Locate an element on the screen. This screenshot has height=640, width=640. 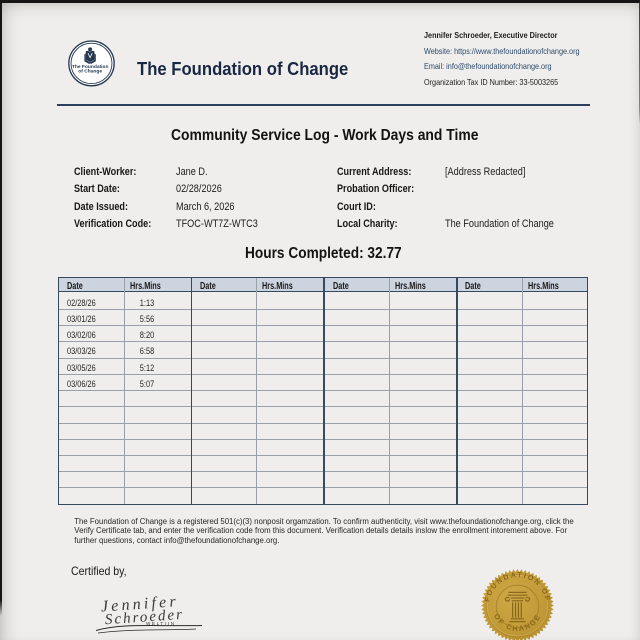
svg-text: WELTIIN is located at coordinates (161, 623).